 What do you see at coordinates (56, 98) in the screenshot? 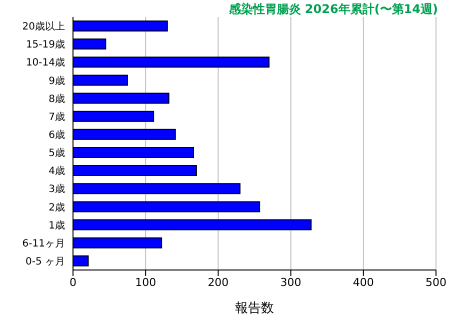
I see `y-tick-label: 8歳` at bounding box center [56, 98].